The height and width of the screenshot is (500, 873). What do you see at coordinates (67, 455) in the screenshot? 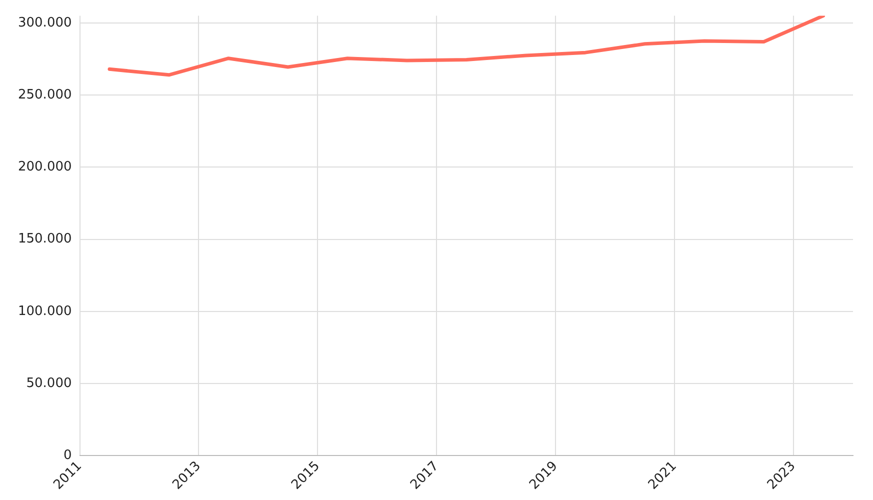
I see `y-tick-label: 0` at bounding box center [67, 455].